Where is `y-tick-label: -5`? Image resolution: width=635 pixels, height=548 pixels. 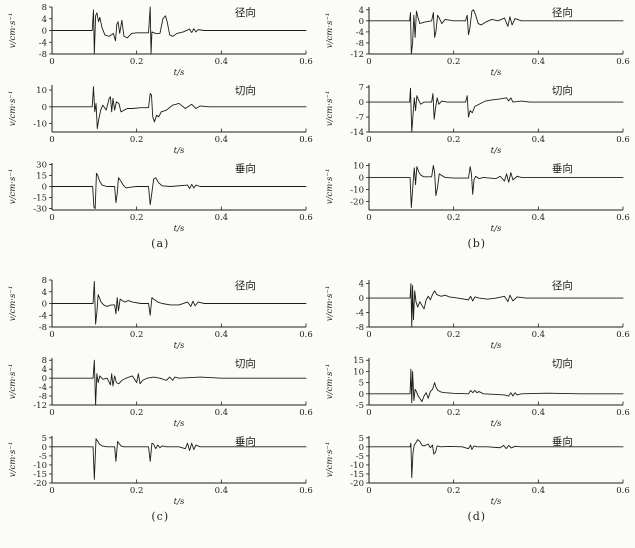
y-tick-label: -5 is located at coordinates (43, 457).